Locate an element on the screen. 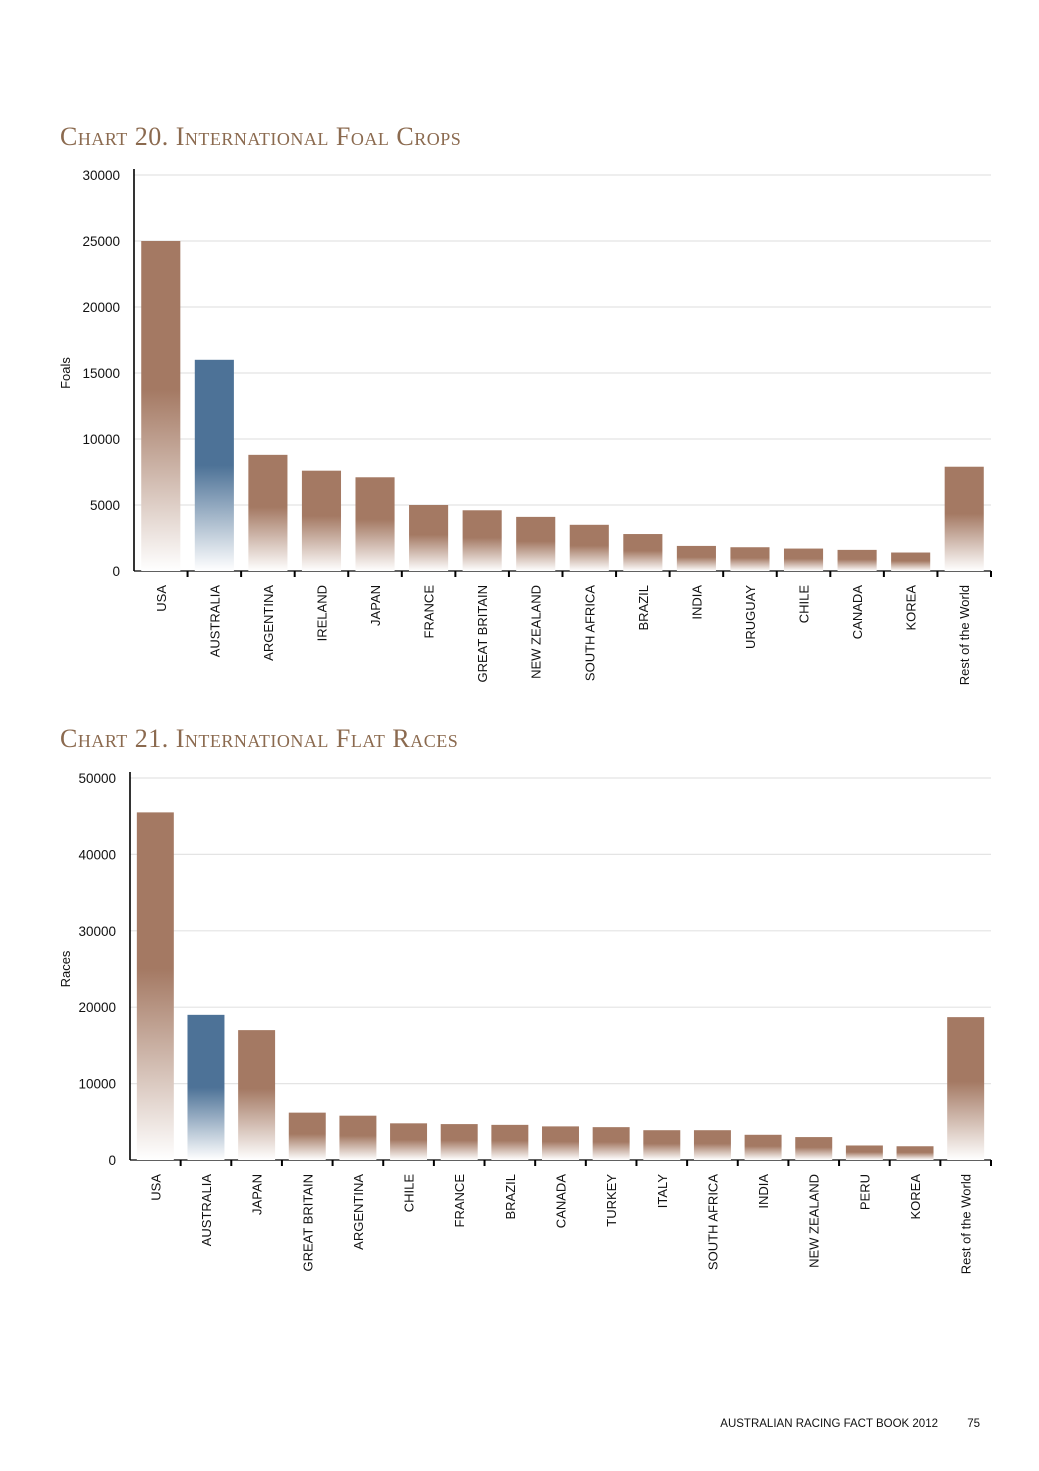 The height and width of the screenshot is (1471, 1039). chart-21-title: Chart 21. International Flat Races is located at coordinates (259, 738).